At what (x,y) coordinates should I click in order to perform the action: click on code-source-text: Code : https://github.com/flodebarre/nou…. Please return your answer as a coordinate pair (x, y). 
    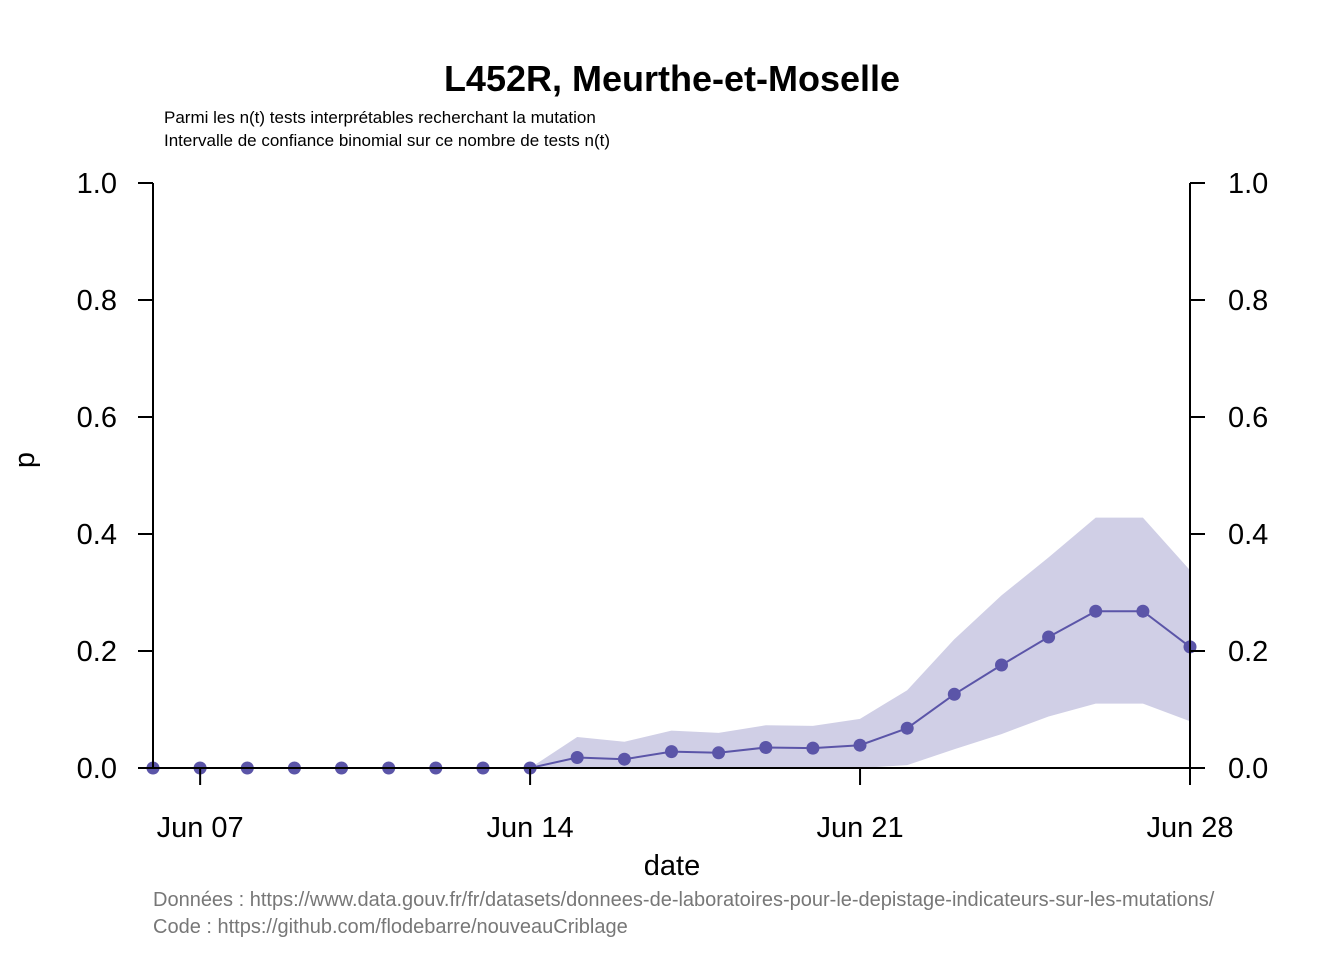
    Looking at the image, I should click on (390, 927).